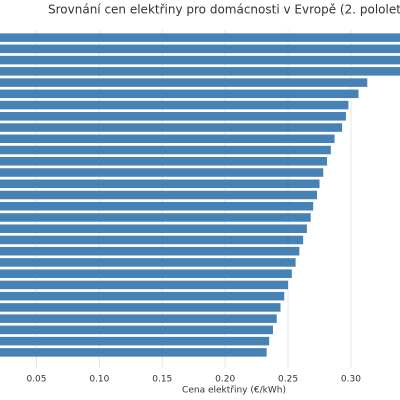  What do you see at coordinates (36, 380) in the screenshot?
I see `x-tick-label: 0.05` at bounding box center [36, 380].